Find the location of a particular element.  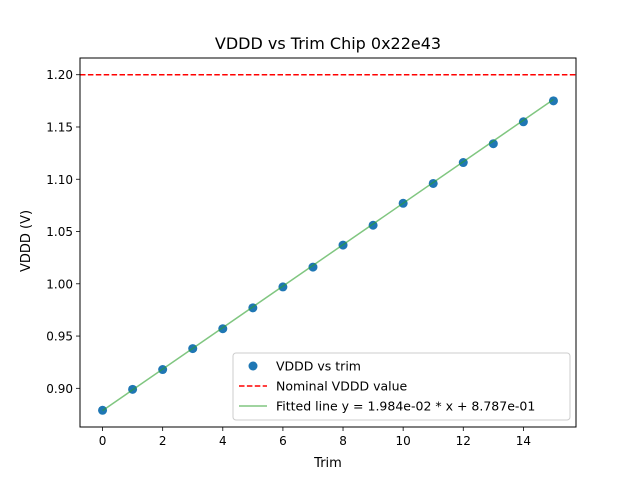

y-tick-label: 0.90 is located at coordinates (59, 389).